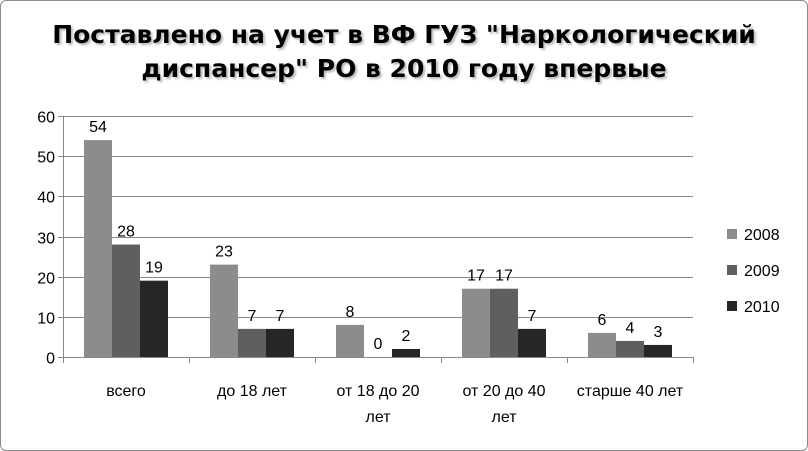  Describe the element at coordinates (732, 234) in the screenshot. I see `legend-swatch-2008` at that location.